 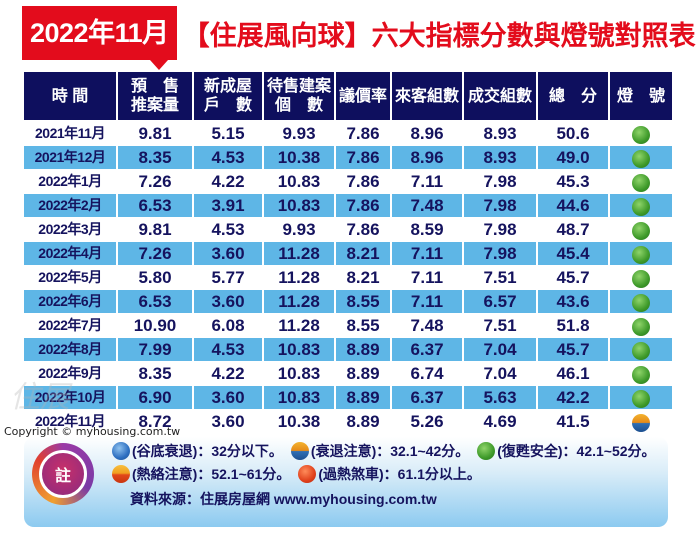 What do you see at coordinates (573, 157) in the screenshot?
I see `cell-total: 49.0` at bounding box center [573, 157].